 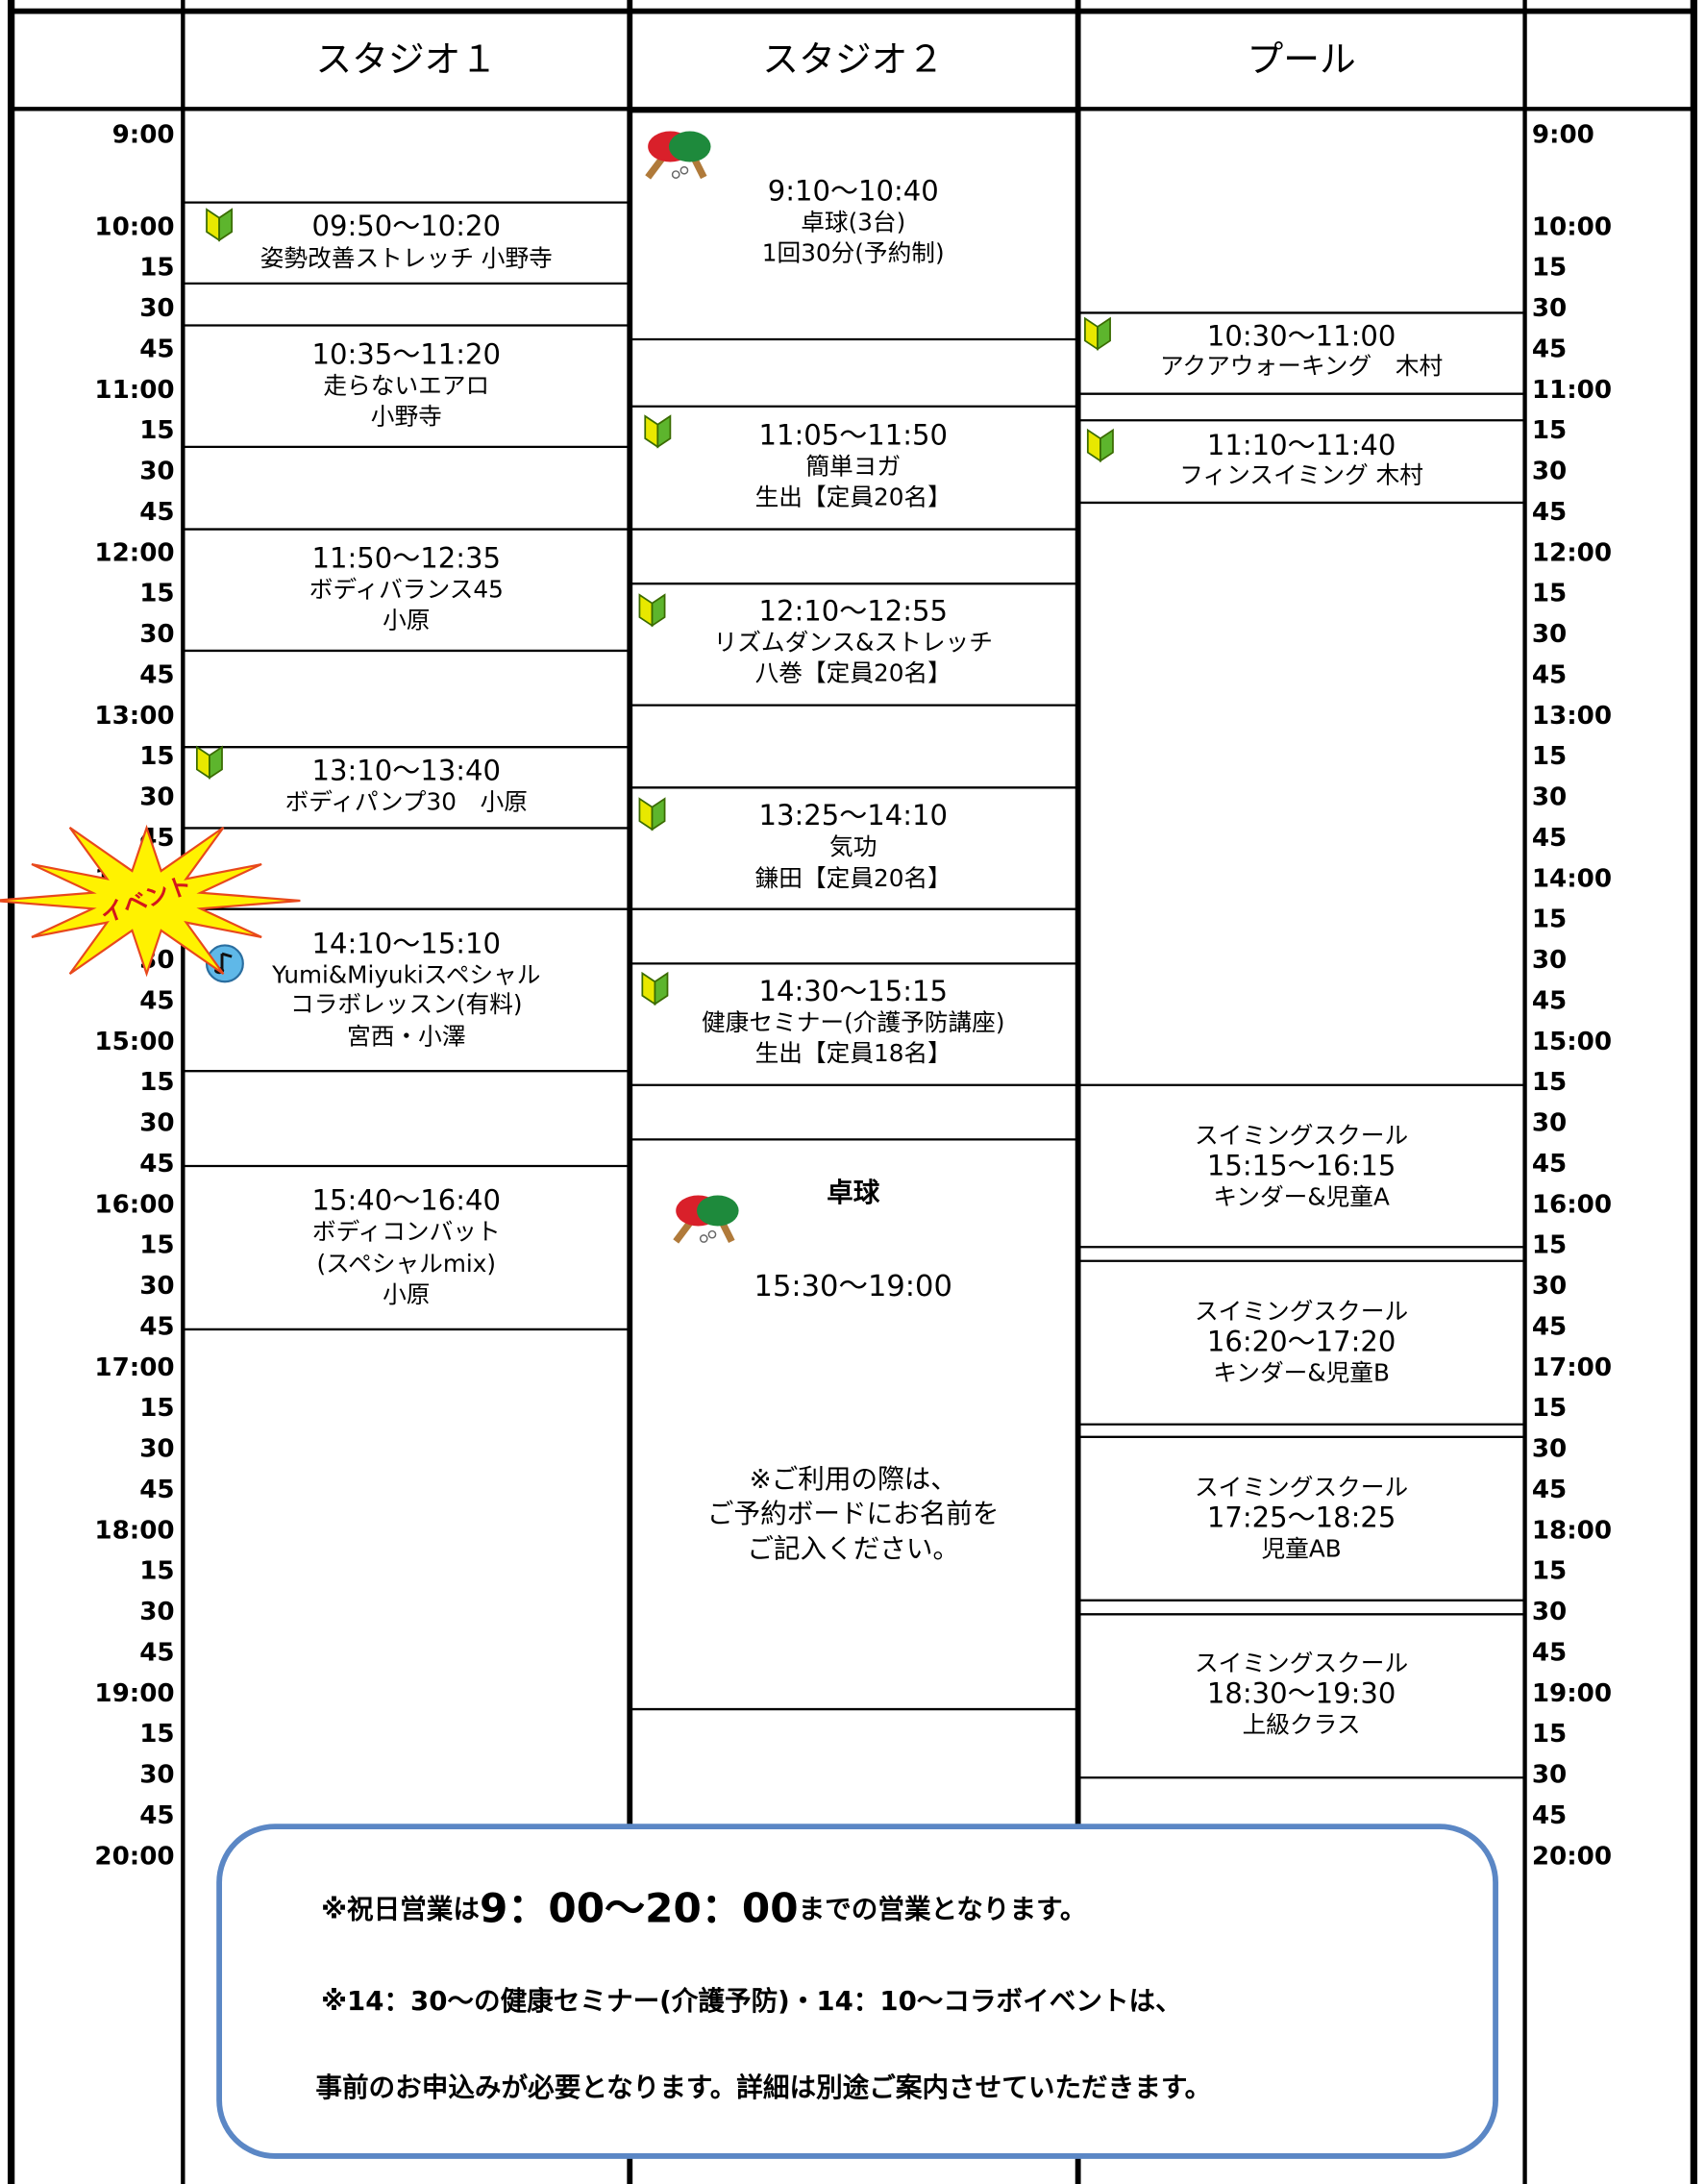 What do you see at coordinates (853, 1287) in the screenshot?
I see `event-text: 15:30～19:00` at bounding box center [853, 1287].